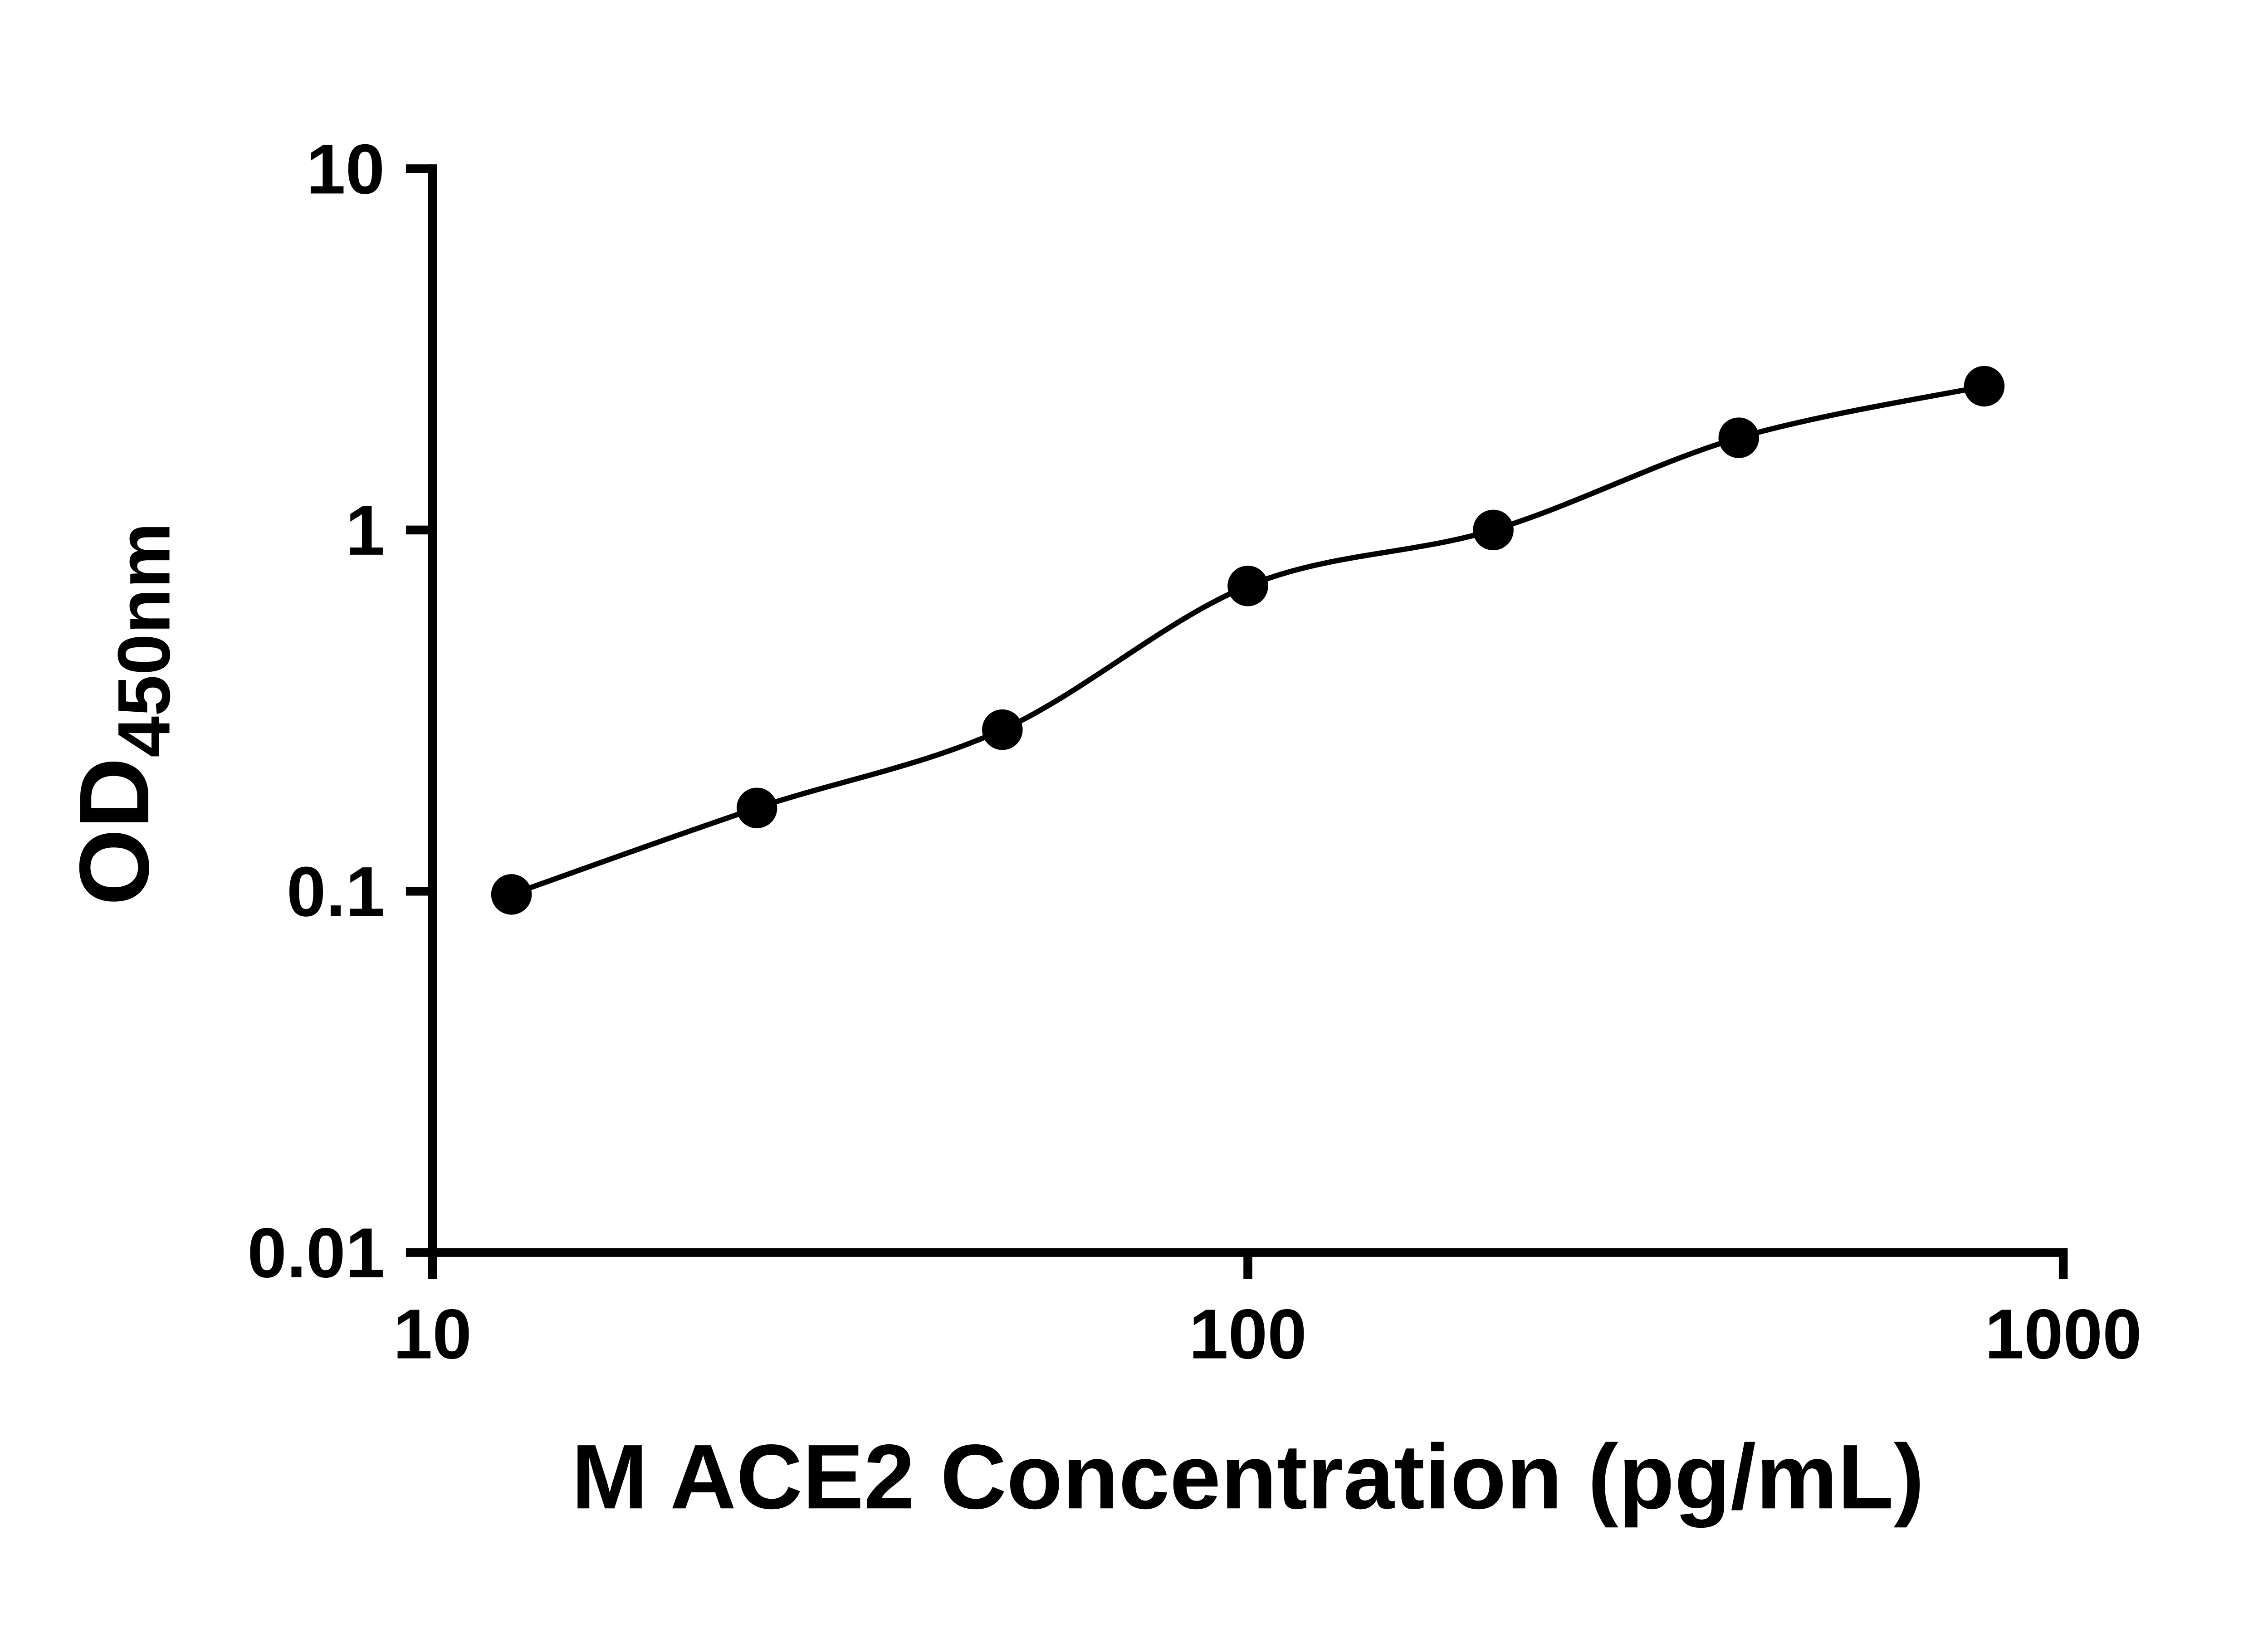  What do you see at coordinates (1248, 1334) in the screenshot?
I see `x-tick-label: 100` at bounding box center [1248, 1334].